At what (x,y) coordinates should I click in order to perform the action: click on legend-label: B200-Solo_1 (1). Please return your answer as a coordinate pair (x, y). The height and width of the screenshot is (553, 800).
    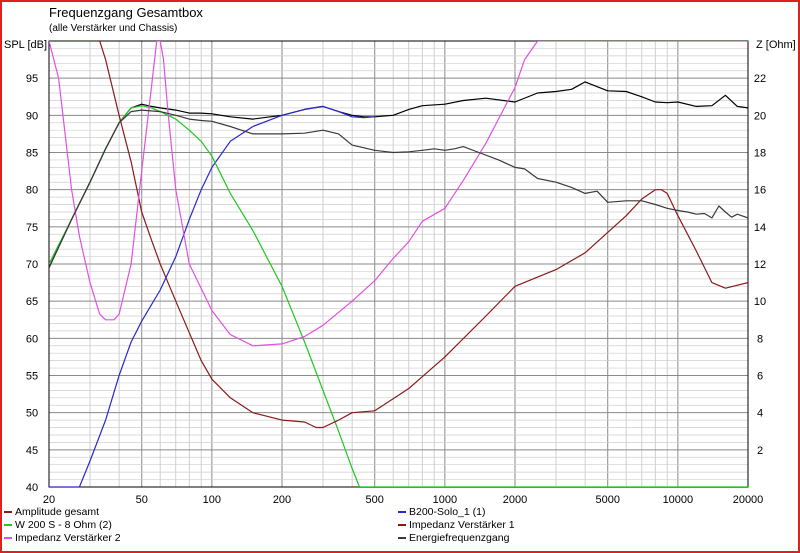
    Looking at the image, I should click on (447, 512).